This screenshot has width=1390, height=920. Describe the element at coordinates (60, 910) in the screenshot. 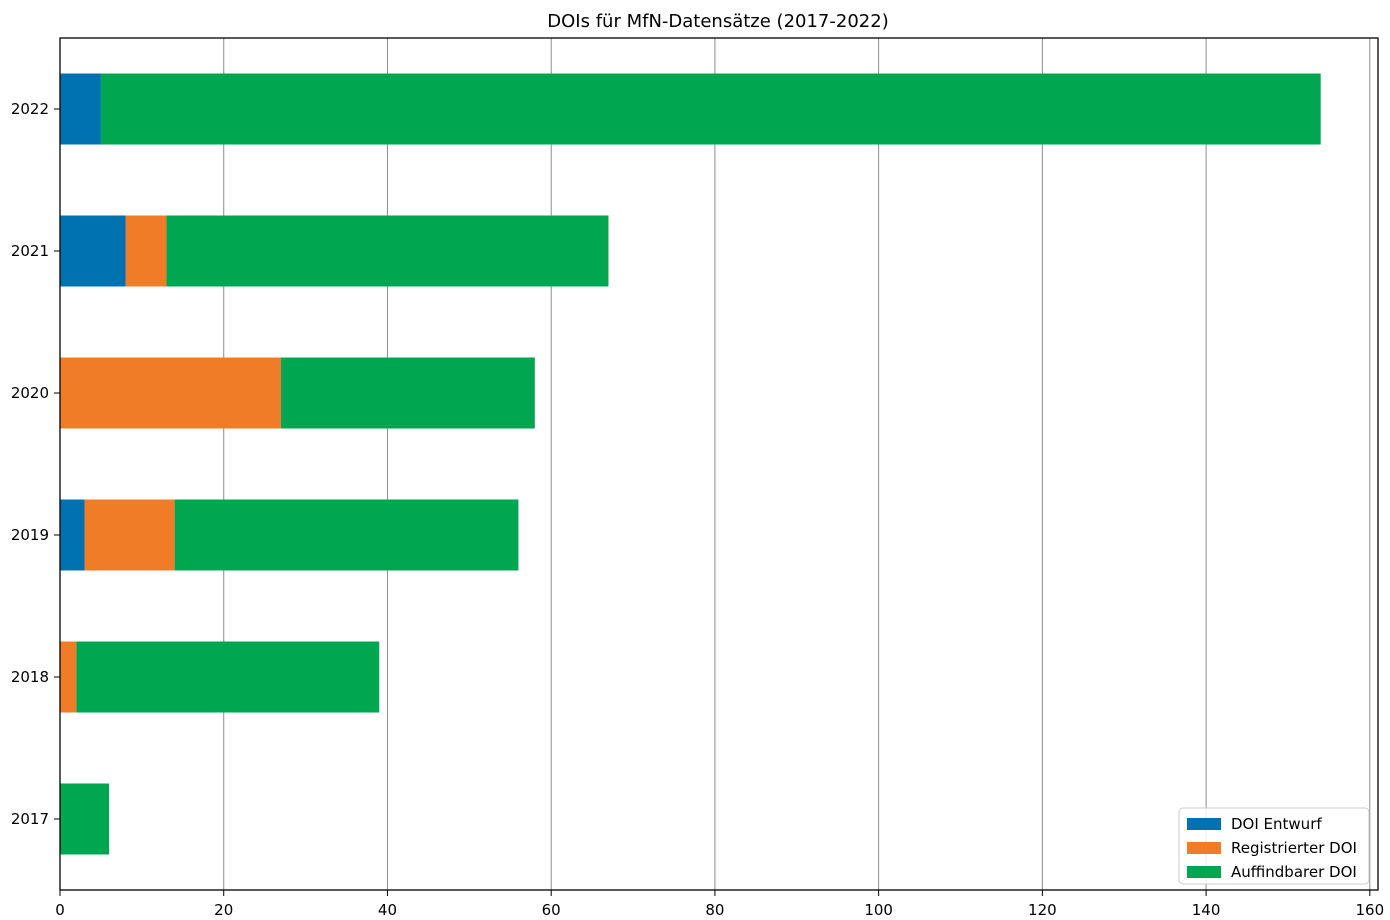

I see `x-tick-label: 0` at that location.